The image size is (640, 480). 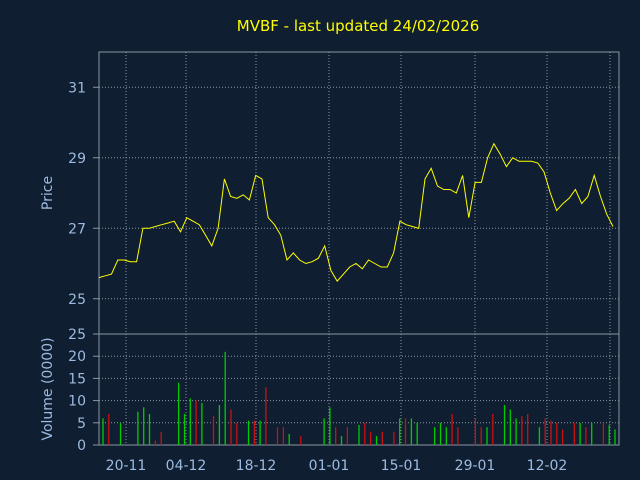 I want to click on chart-title: MVBF - last updated 24/02/2026, so click(x=358, y=26).